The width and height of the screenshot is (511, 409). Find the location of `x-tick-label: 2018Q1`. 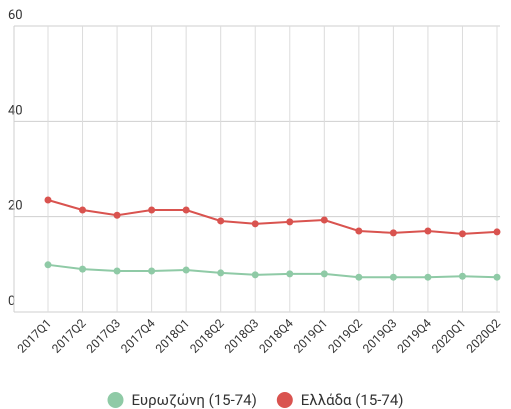

x-tick-label: 2018Q1 is located at coordinates (173, 336).